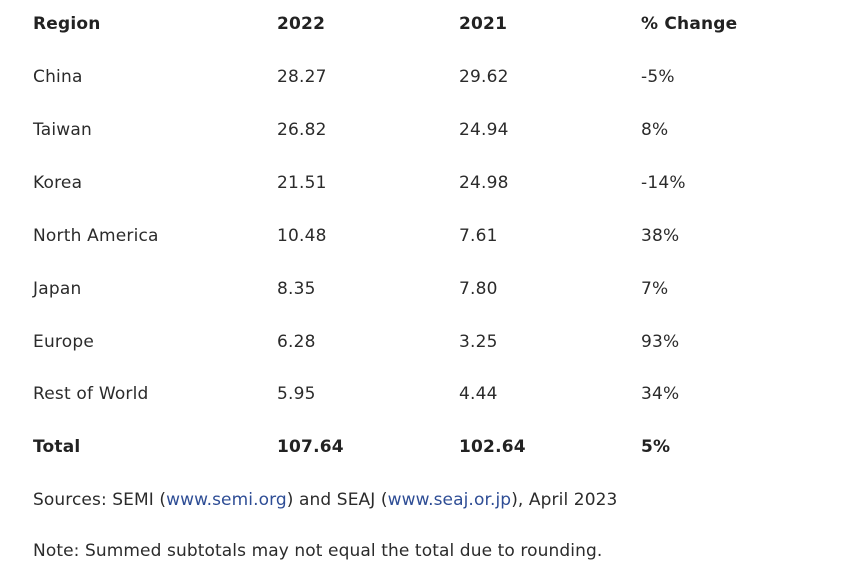  Describe the element at coordinates (478, 342) in the screenshot. I see `value-2021-cell: 3.25` at that location.